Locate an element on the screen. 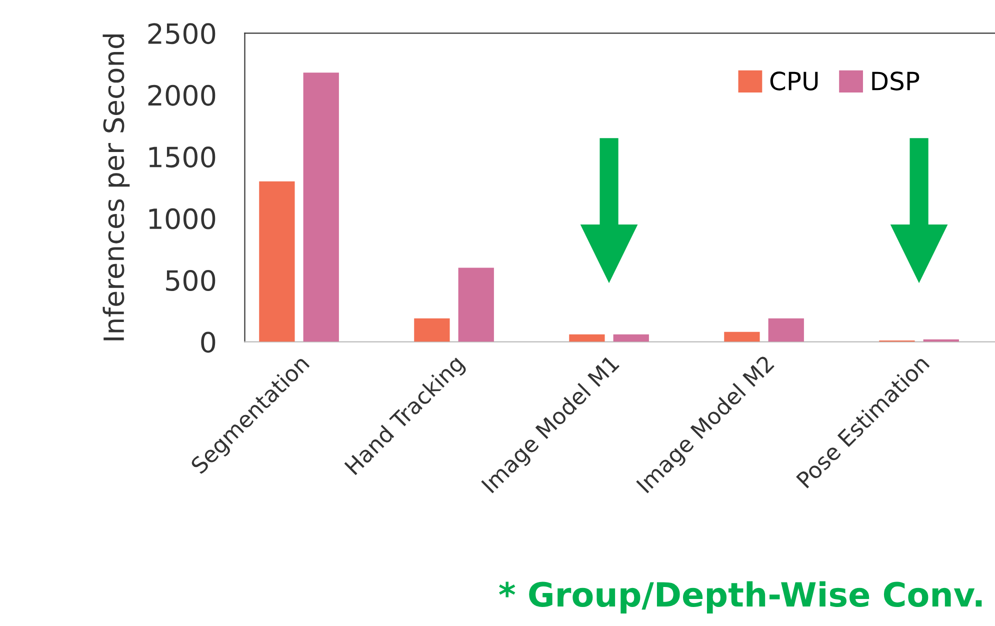  y-tick-label: 2500 is located at coordinates (182, 33).